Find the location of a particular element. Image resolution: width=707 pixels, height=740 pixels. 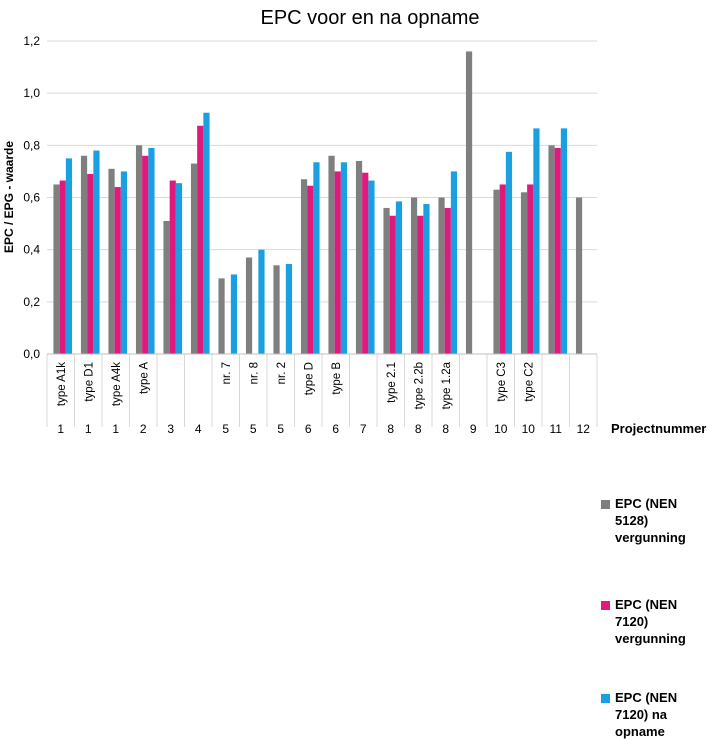

chart-title: EPC voor en na opname is located at coordinates (369, 18).